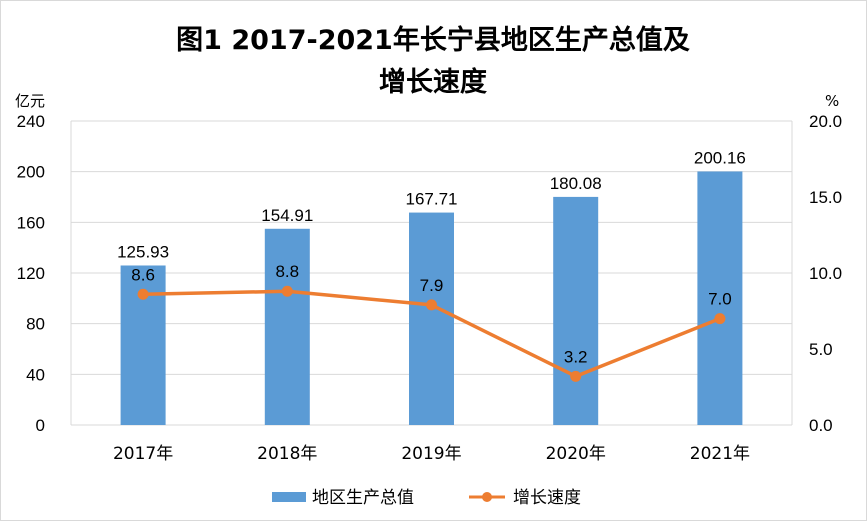  Describe the element at coordinates (432, 285) in the screenshot. I see `growth-value-label: 7.9` at that location.